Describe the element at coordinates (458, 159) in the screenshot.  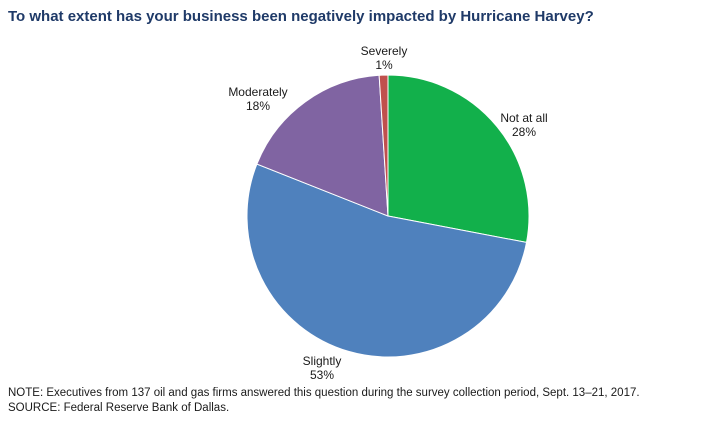
I see `pie-slice-not-at-all` at that location.